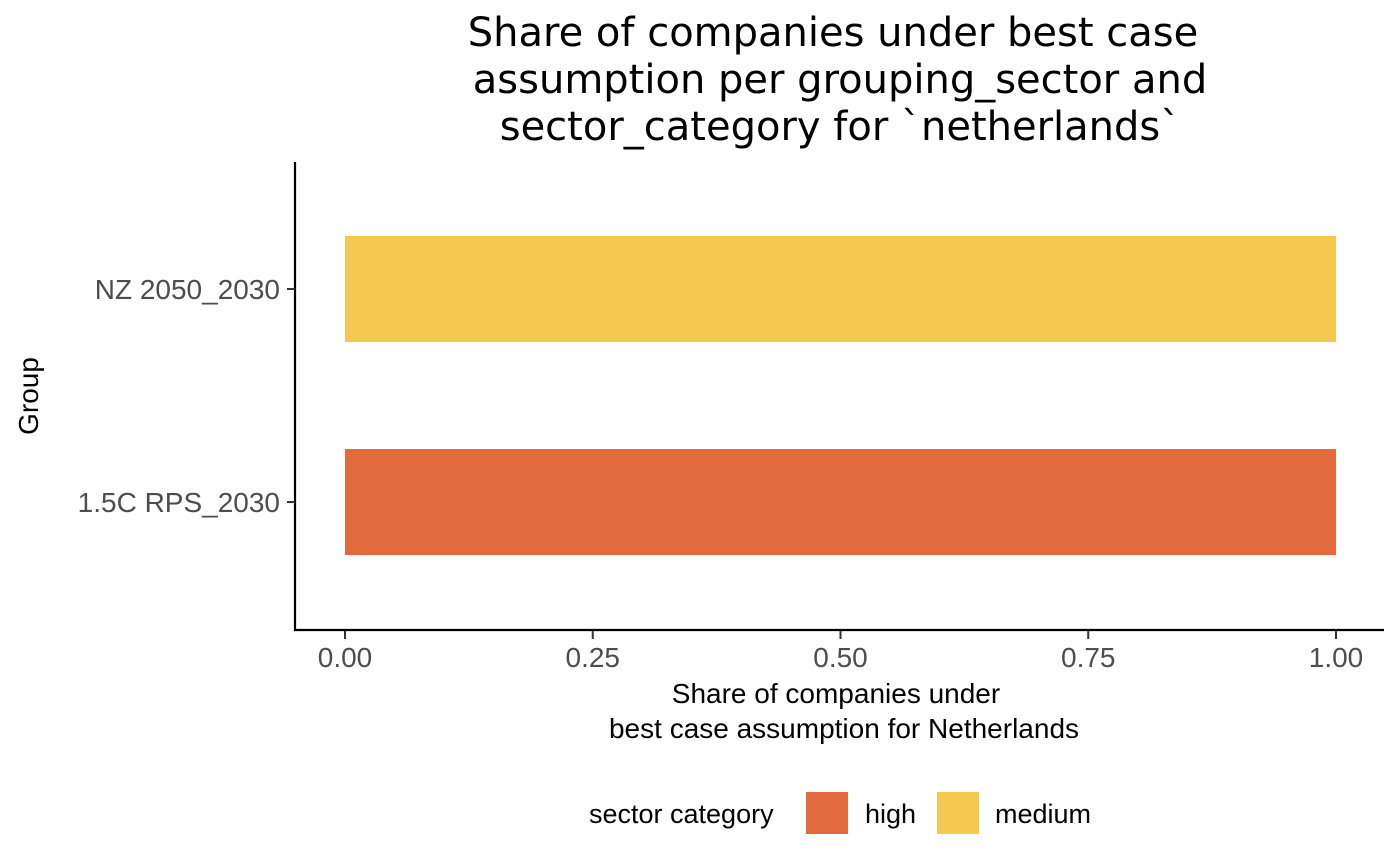 This screenshot has height=865, width=1400. What do you see at coordinates (836, 693) in the screenshot?
I see `x-axis-title-line-1: Share of companies under` at bounding box center [836, 693].